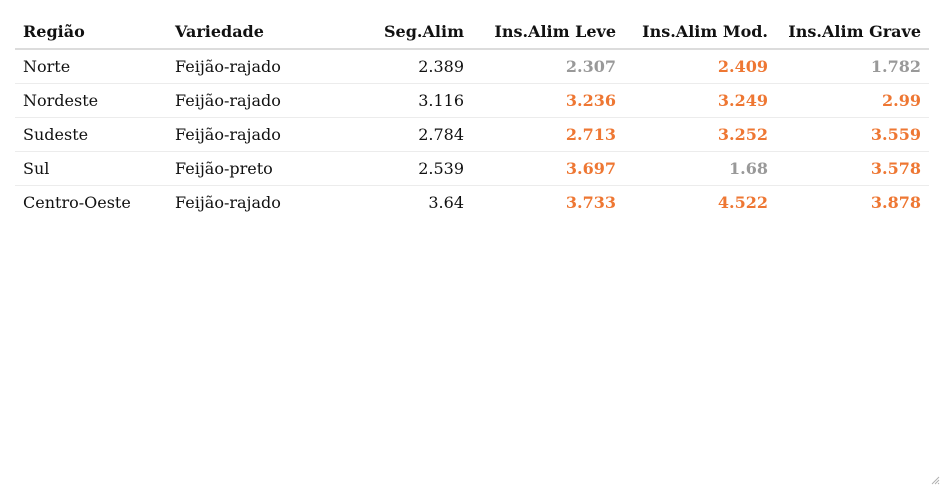 The width and height of the screenshot is (942, 487). Describe the element at coordinates (700, 32) in the screenshot. I see `column-header-ins-alim-mod: Ins.Alim Mod.` at that location.